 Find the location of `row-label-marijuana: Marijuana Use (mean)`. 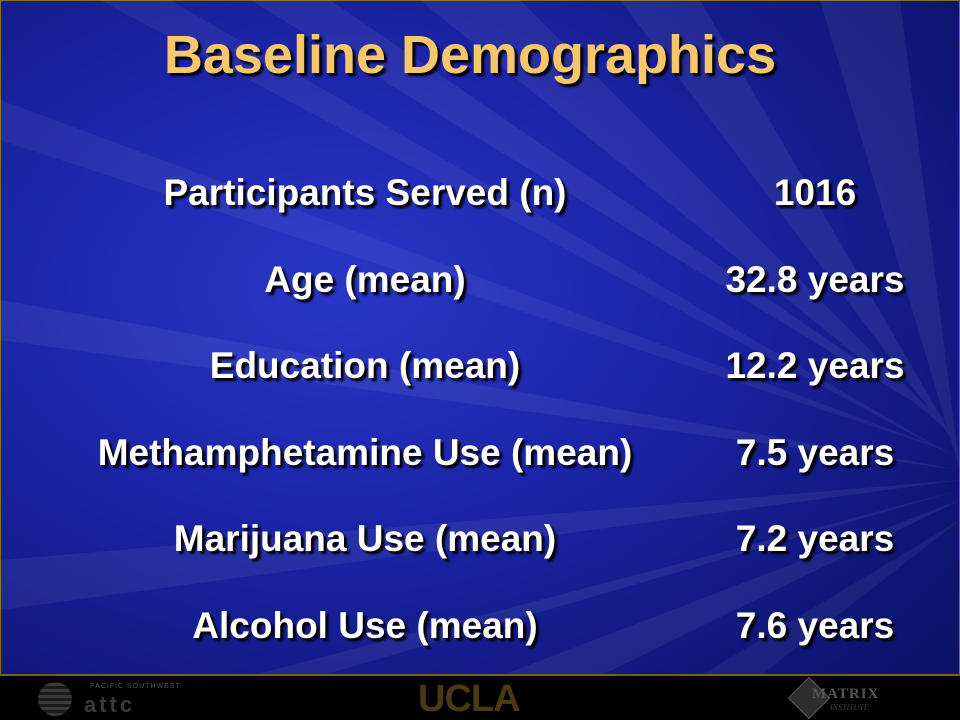

row-label-marijuana: Marijuana Use (mean) is located at coordinates (365, 539).